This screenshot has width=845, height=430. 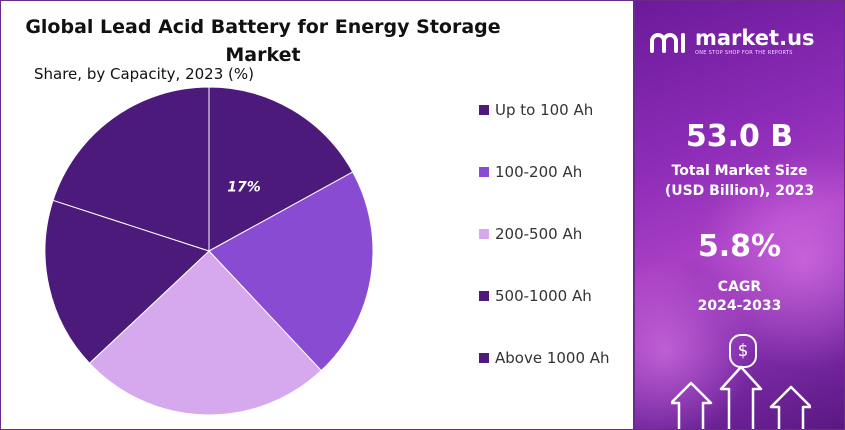 What do you see at coordinates (144, 74) in the screenshot?
I see `chart-subtitle: Share, by Capacity, 2023 (%)` at bounding box center [144, 74].